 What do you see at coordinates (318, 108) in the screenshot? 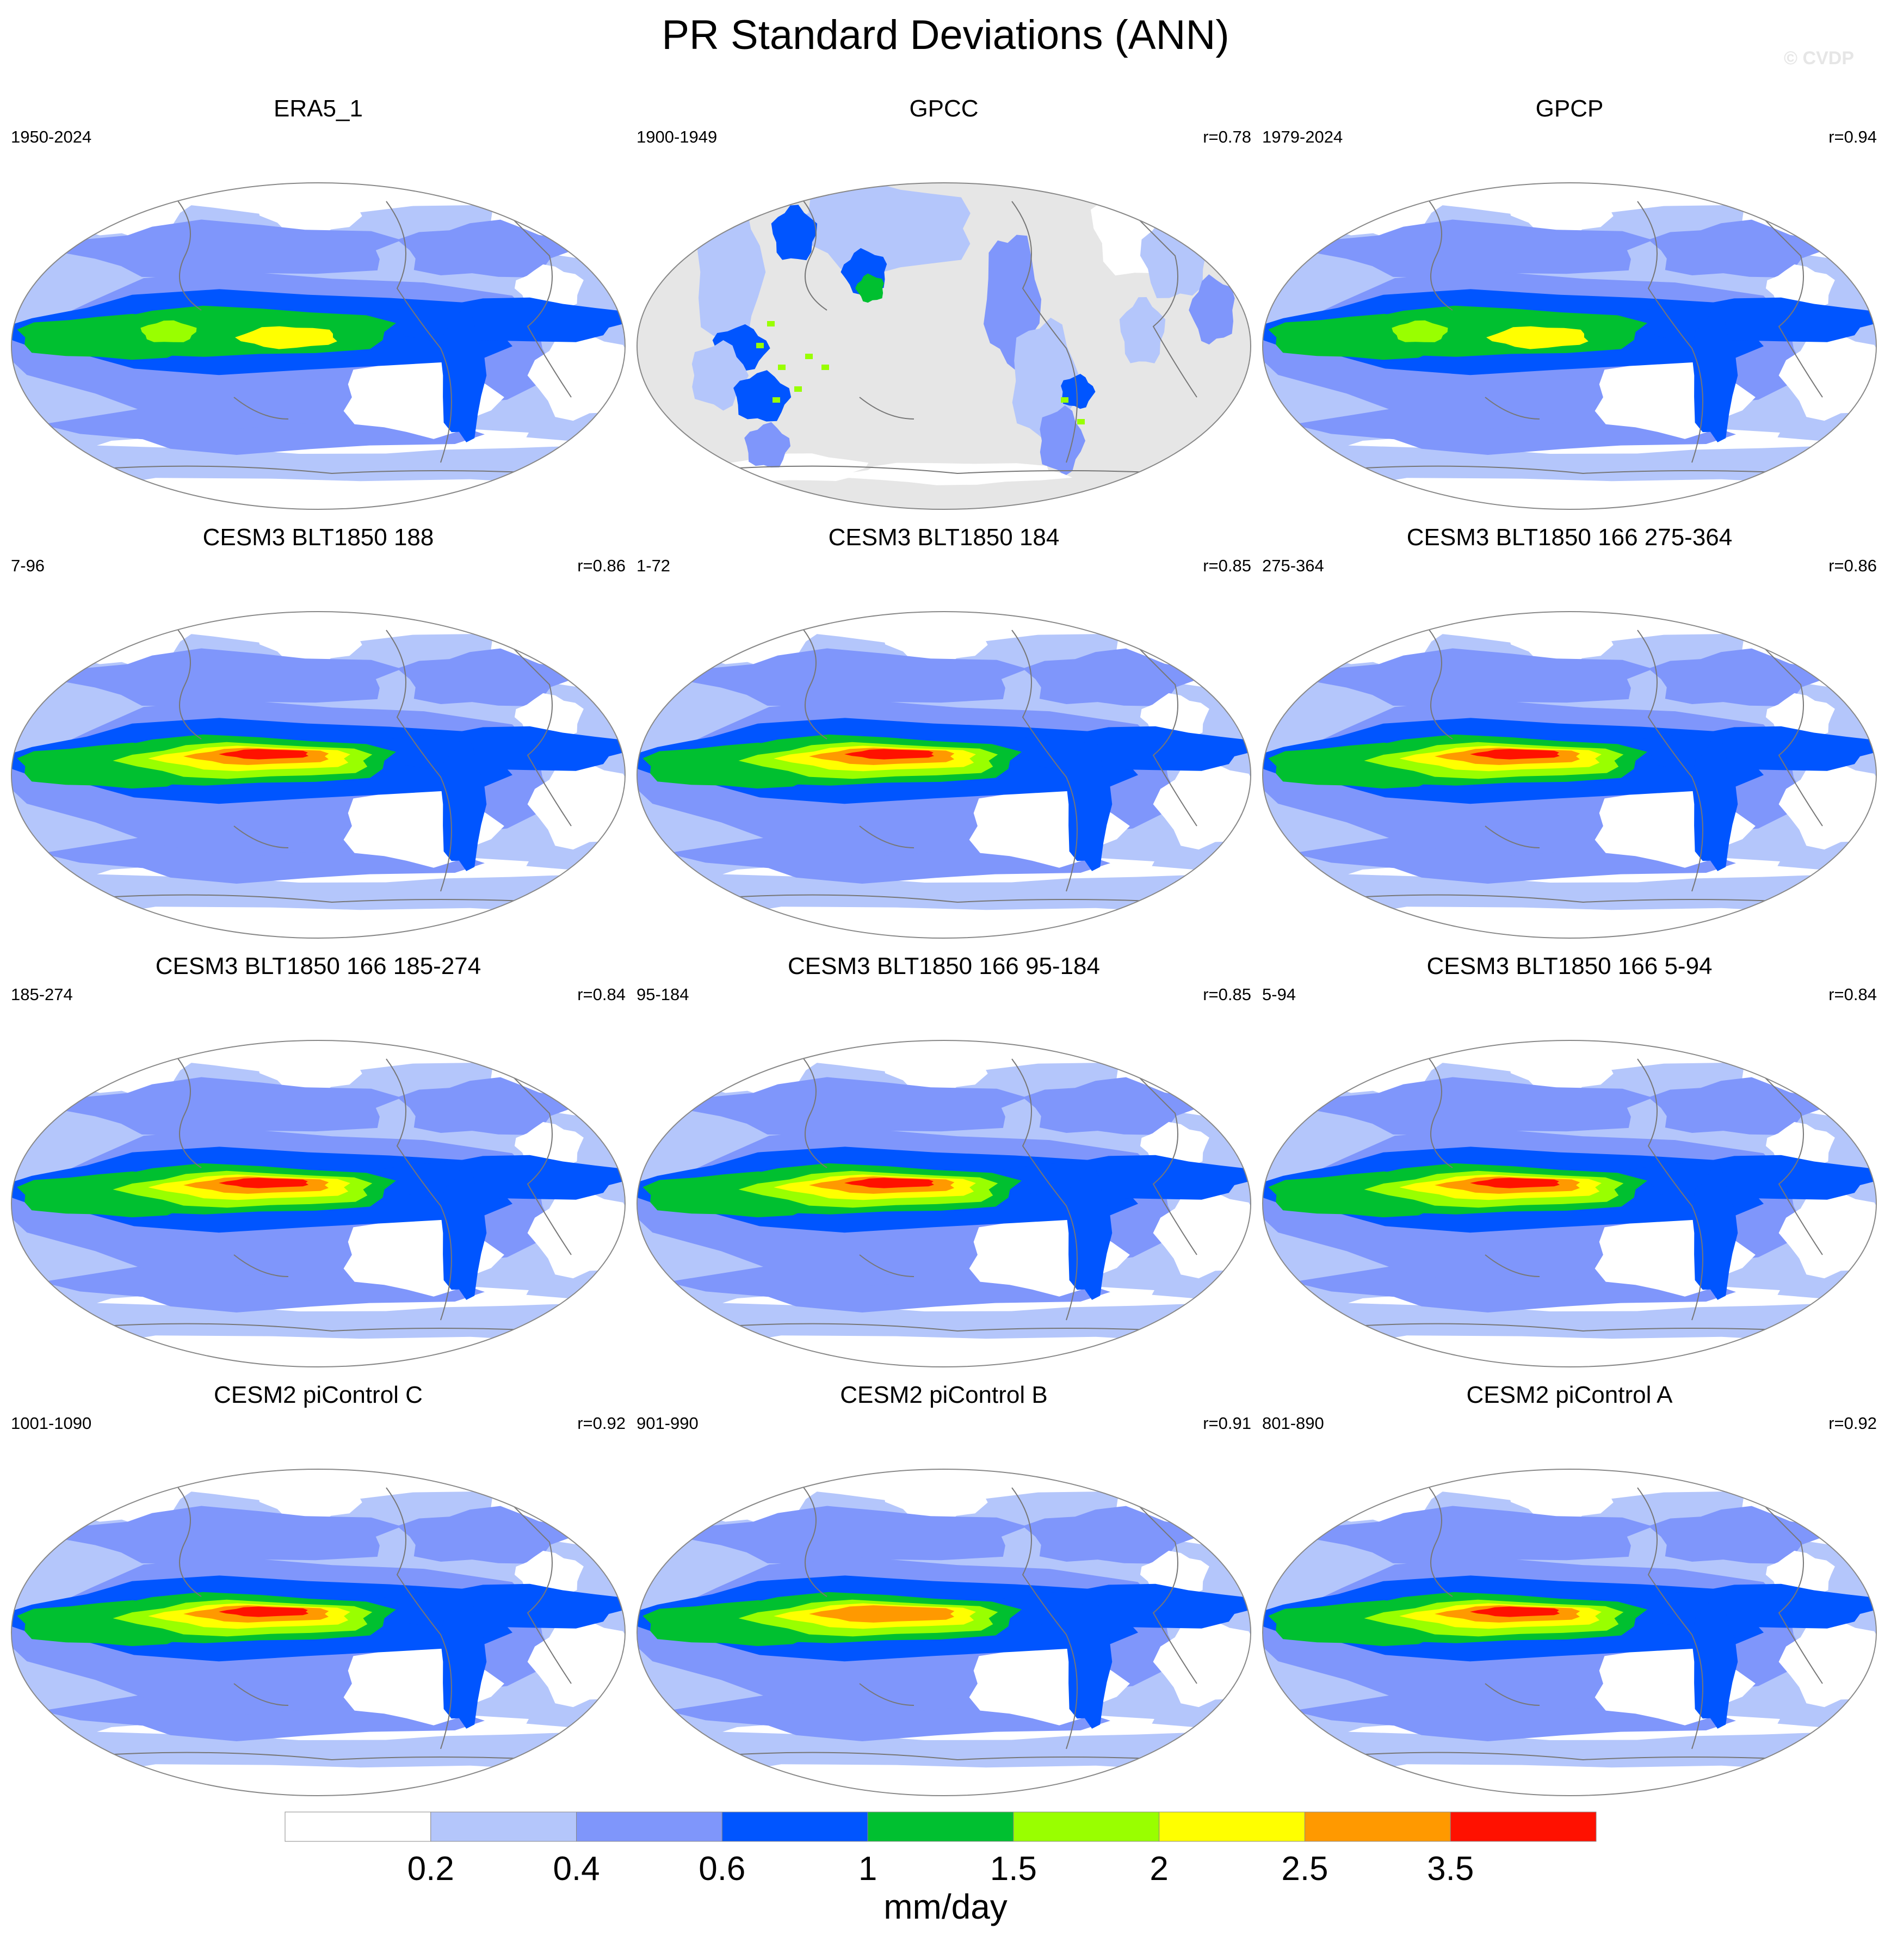
I see `panel-title: ERA5_1` at bounding box center [318, 108].